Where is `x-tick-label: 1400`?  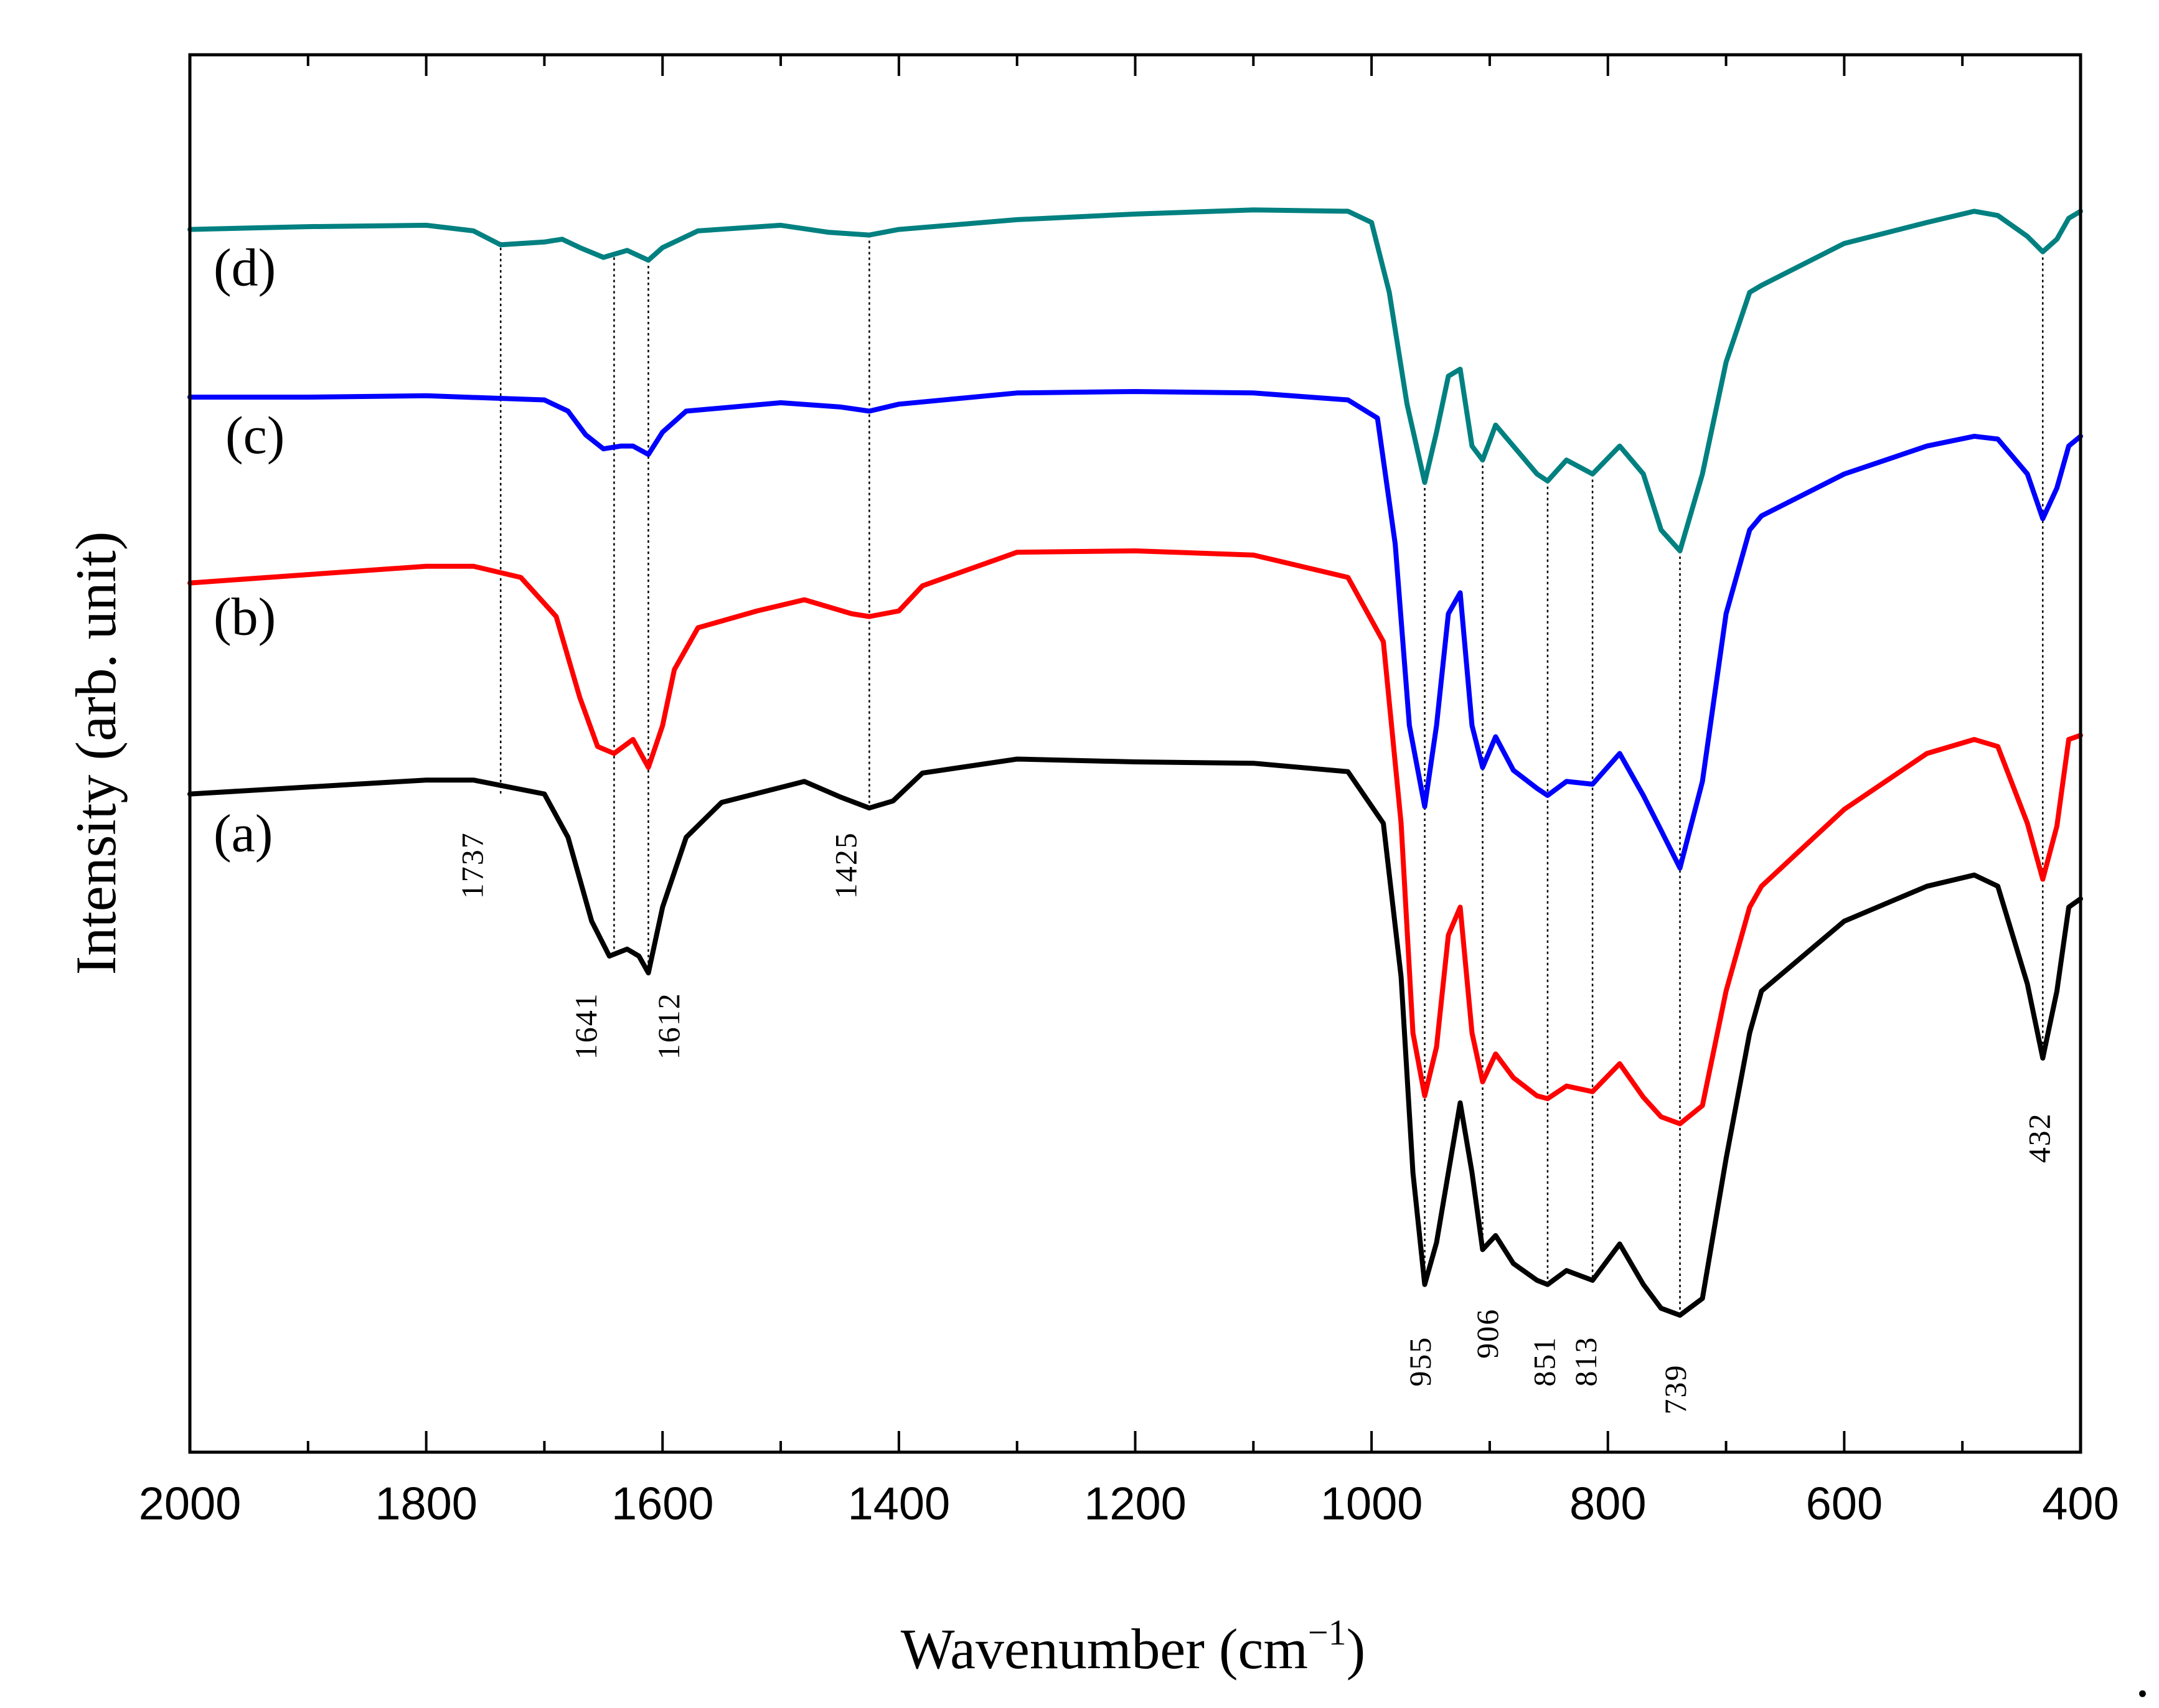
x-tick-label: 1400 is located at coordinates (899, 1503).